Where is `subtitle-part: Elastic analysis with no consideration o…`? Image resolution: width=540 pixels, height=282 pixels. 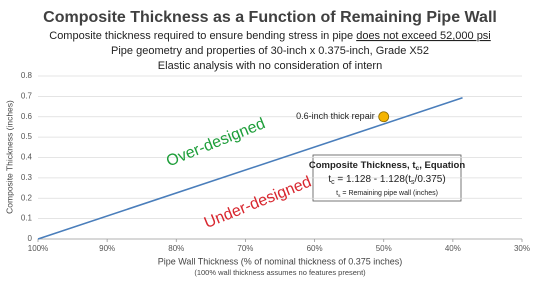 subtitle-part: Elastic analysis with no consideration o… is located at coordinates (270, 66).